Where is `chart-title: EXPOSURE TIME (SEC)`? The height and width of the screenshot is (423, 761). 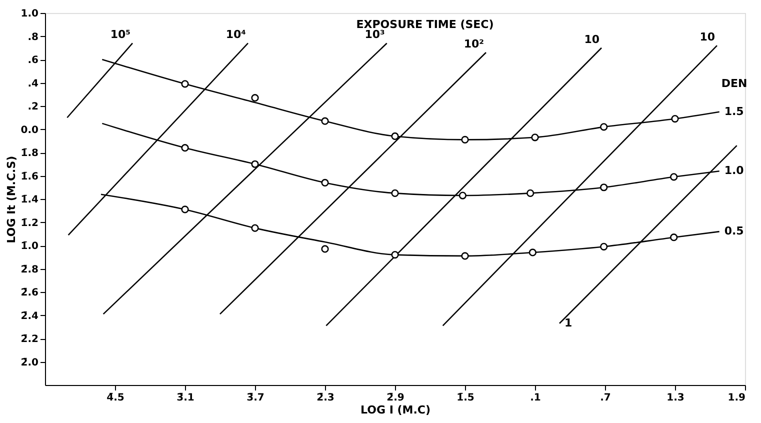 chart-title: EXPOSURE TIME (SEC) is located at coordinates (425, 24).